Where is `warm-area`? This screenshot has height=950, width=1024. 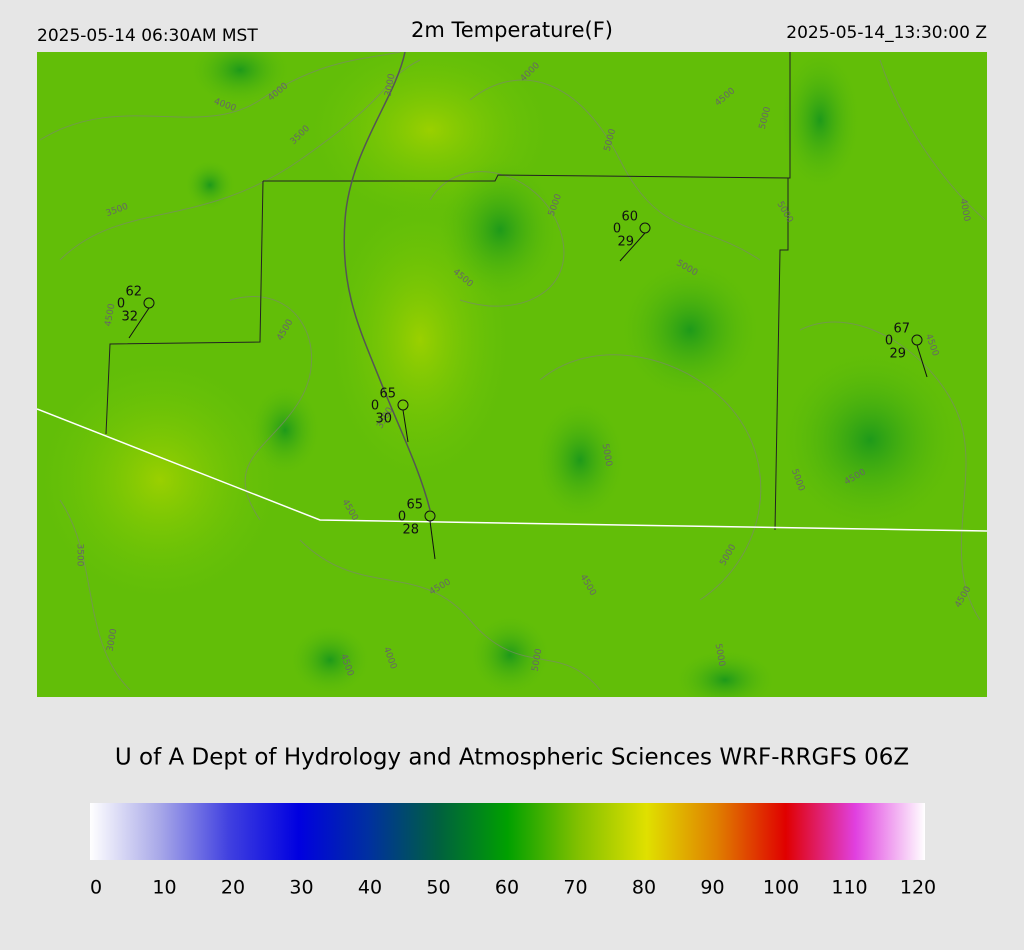
warm-area is located at coordinates (160, 480).